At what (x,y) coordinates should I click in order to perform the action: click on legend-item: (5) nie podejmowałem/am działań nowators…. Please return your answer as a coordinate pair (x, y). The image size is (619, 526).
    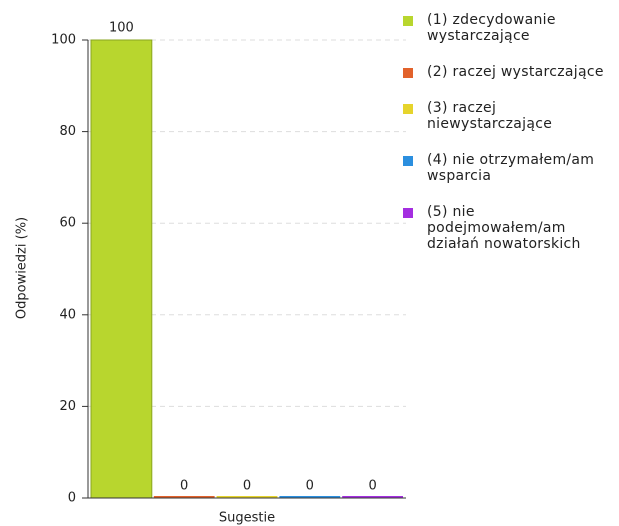
    Looking at the image, I should click on (509, 228).